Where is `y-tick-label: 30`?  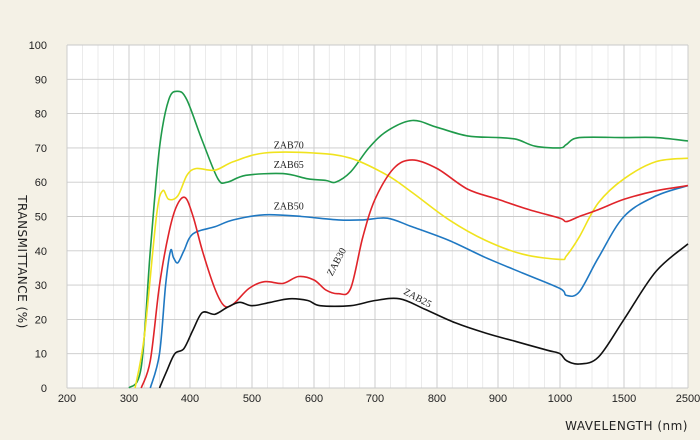 y-tick-label: 30 is located at coordinates (41, 286).